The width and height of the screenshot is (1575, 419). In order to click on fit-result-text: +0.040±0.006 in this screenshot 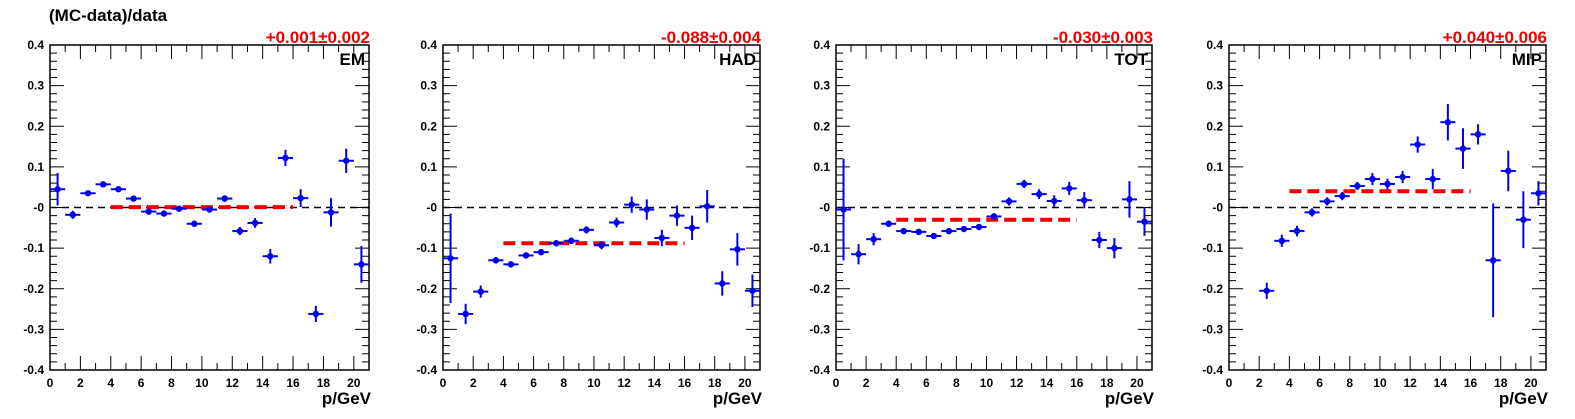, I will do `click(1495, 37)`.